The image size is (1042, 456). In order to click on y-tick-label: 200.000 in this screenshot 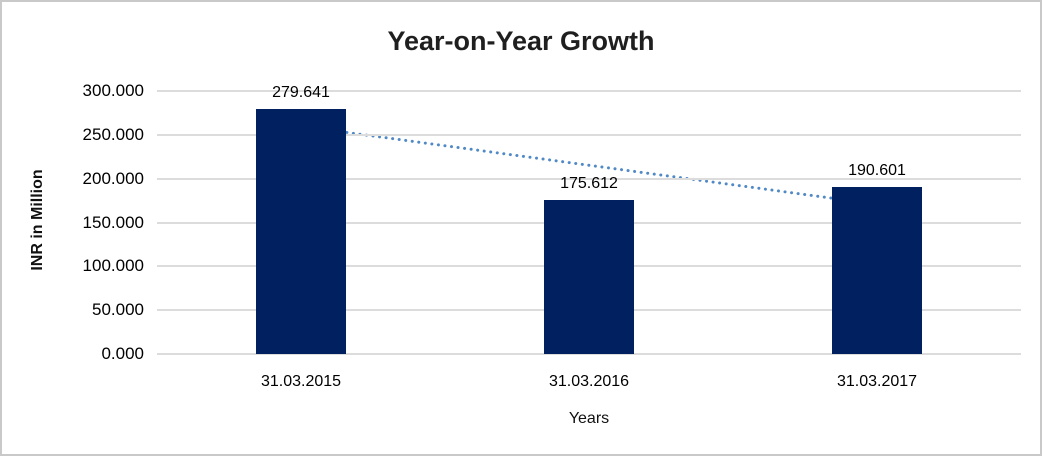, I will do `click(113, 178)`.